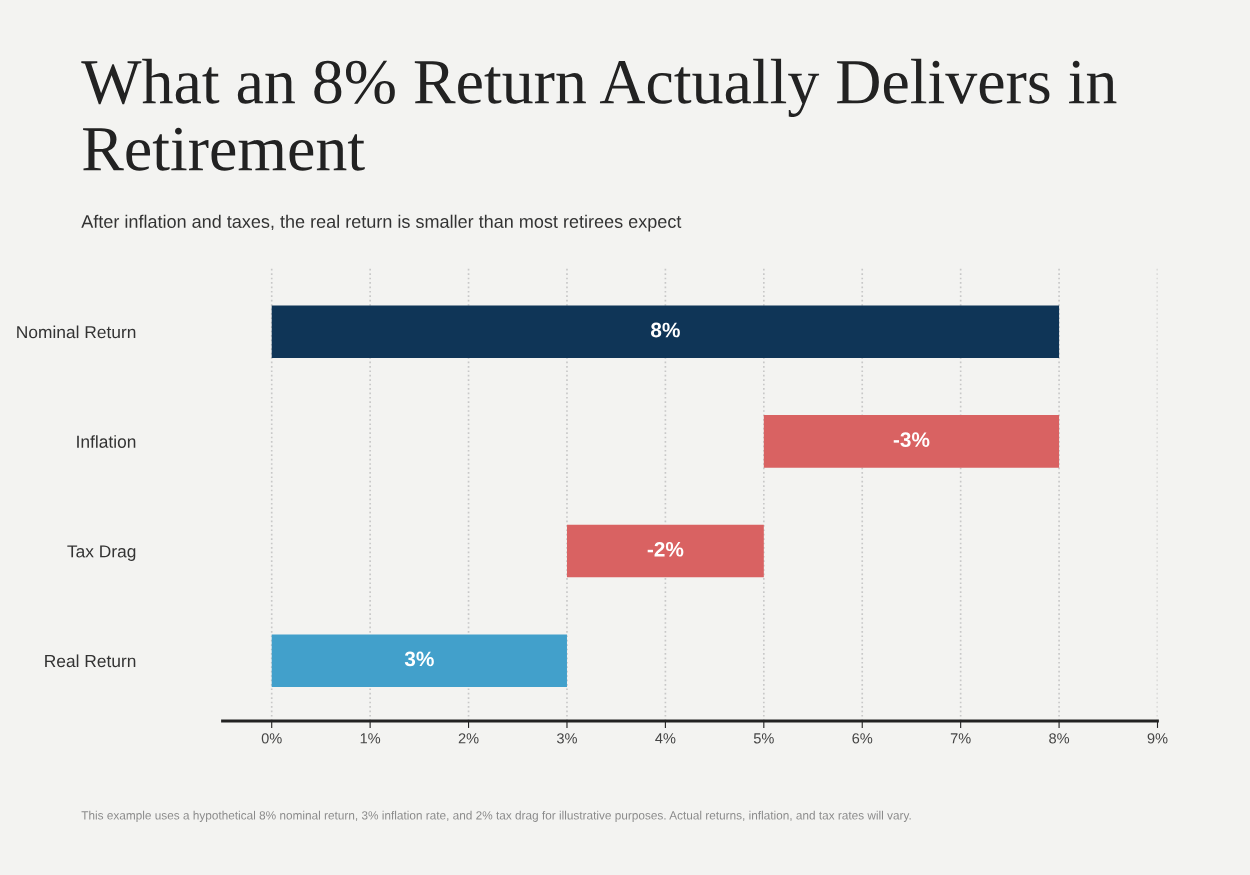  I want to click on x-tick-label: 8%, so click(1059, 738).